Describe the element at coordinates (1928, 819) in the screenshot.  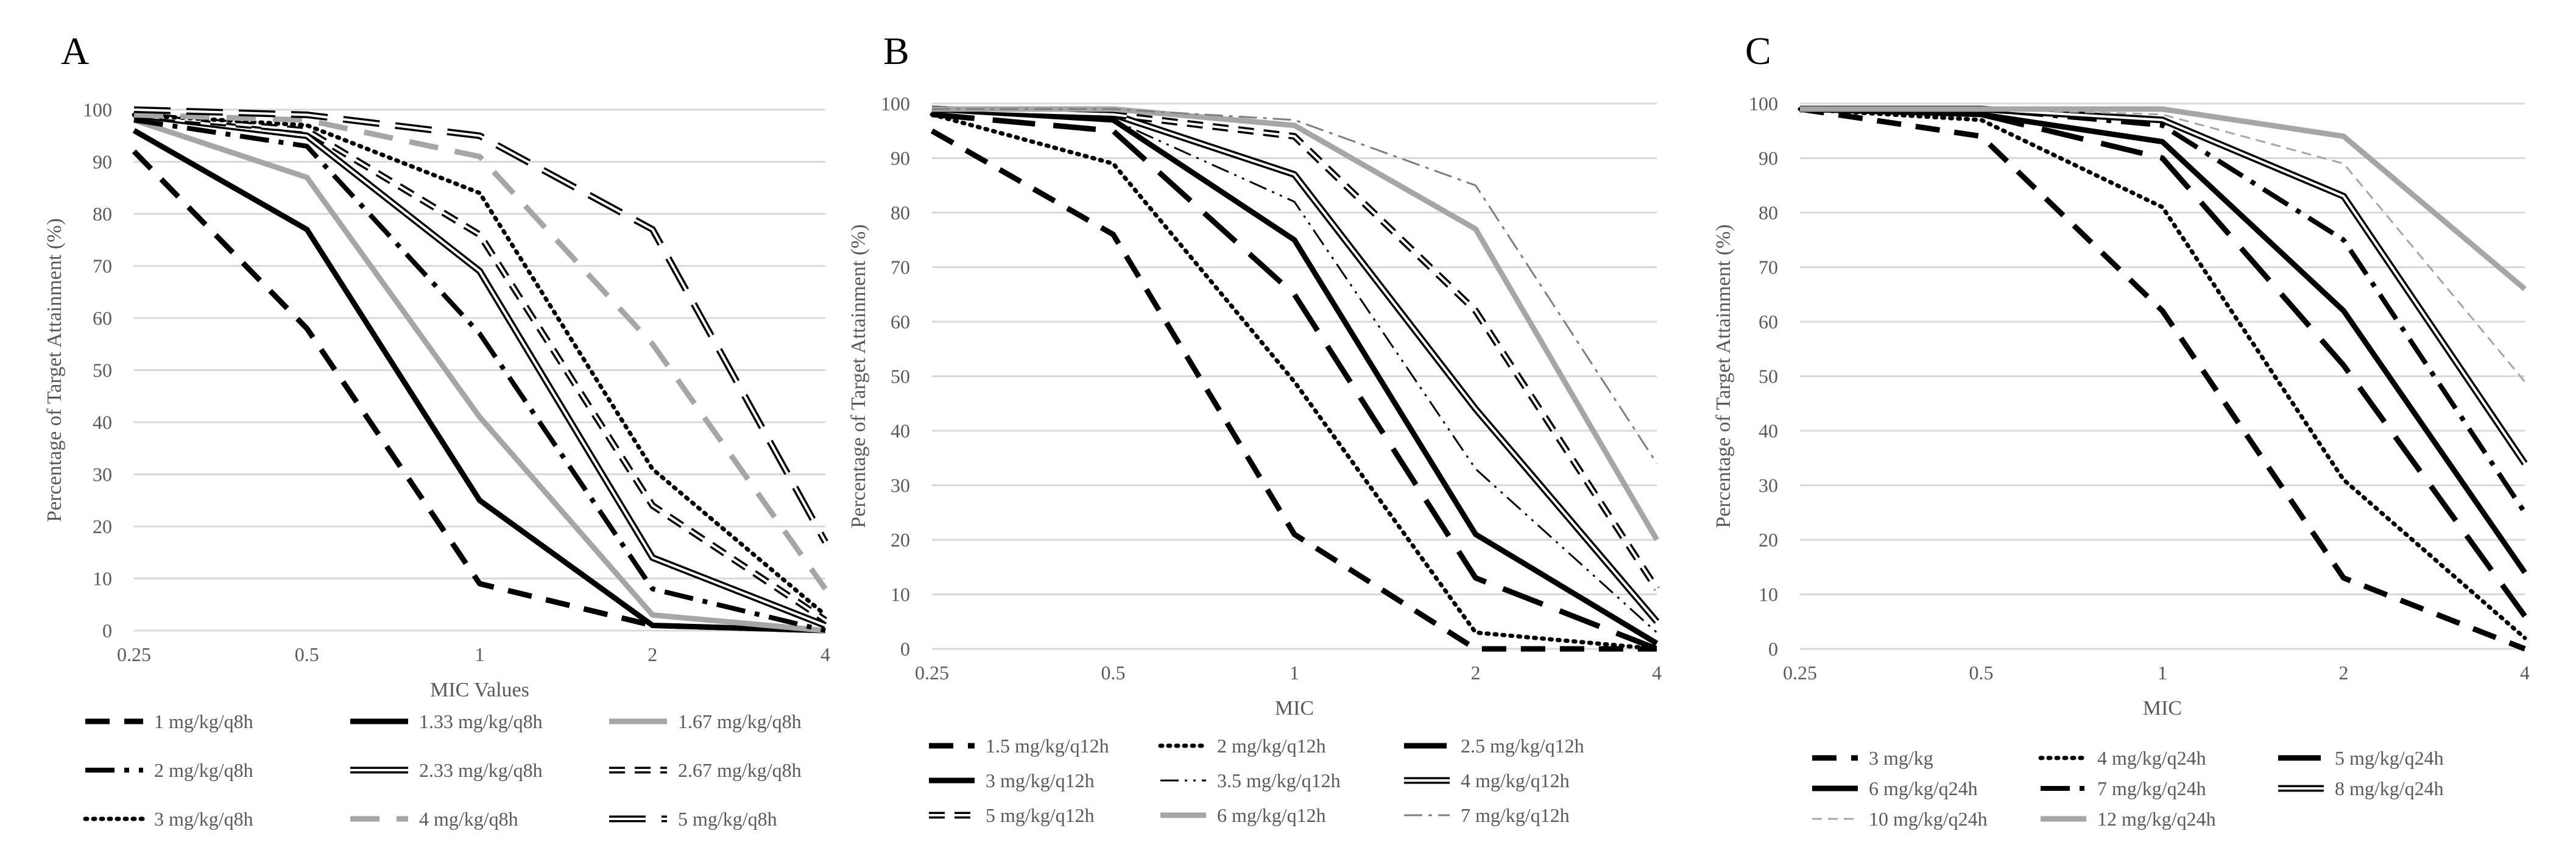
I see `legend-label: 10 mg/kg/q24h` at that location.